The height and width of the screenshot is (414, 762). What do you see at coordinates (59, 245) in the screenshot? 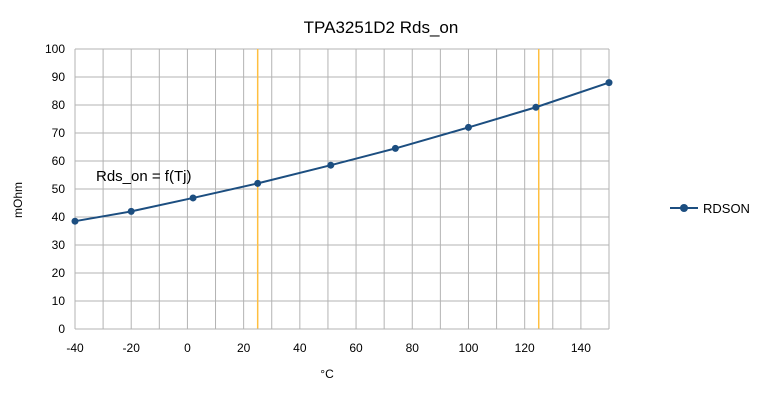
I see `y-tick-label: 30` at bounding box center [59, 245].